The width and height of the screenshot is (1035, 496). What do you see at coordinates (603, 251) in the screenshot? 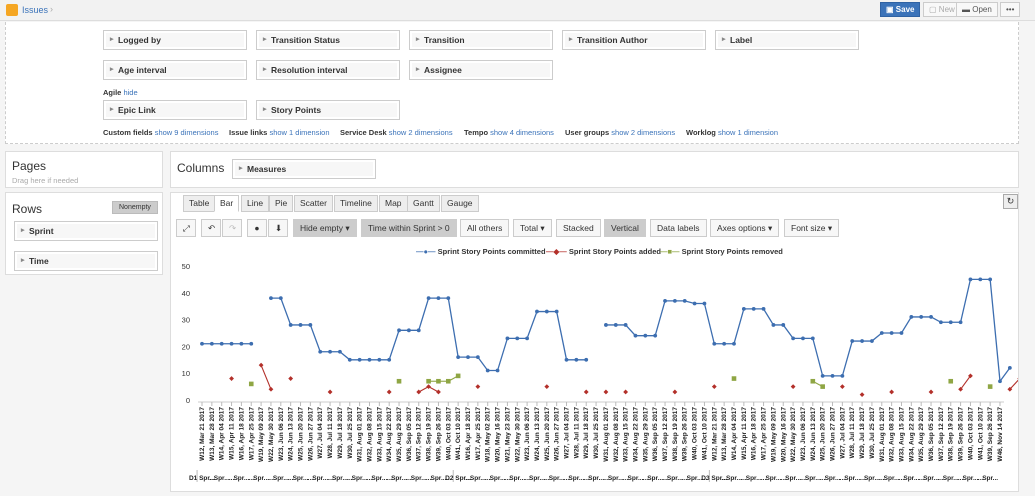
I see `legend-added: —◆— Sprint Story Points added` at bounding box center [603, 251].